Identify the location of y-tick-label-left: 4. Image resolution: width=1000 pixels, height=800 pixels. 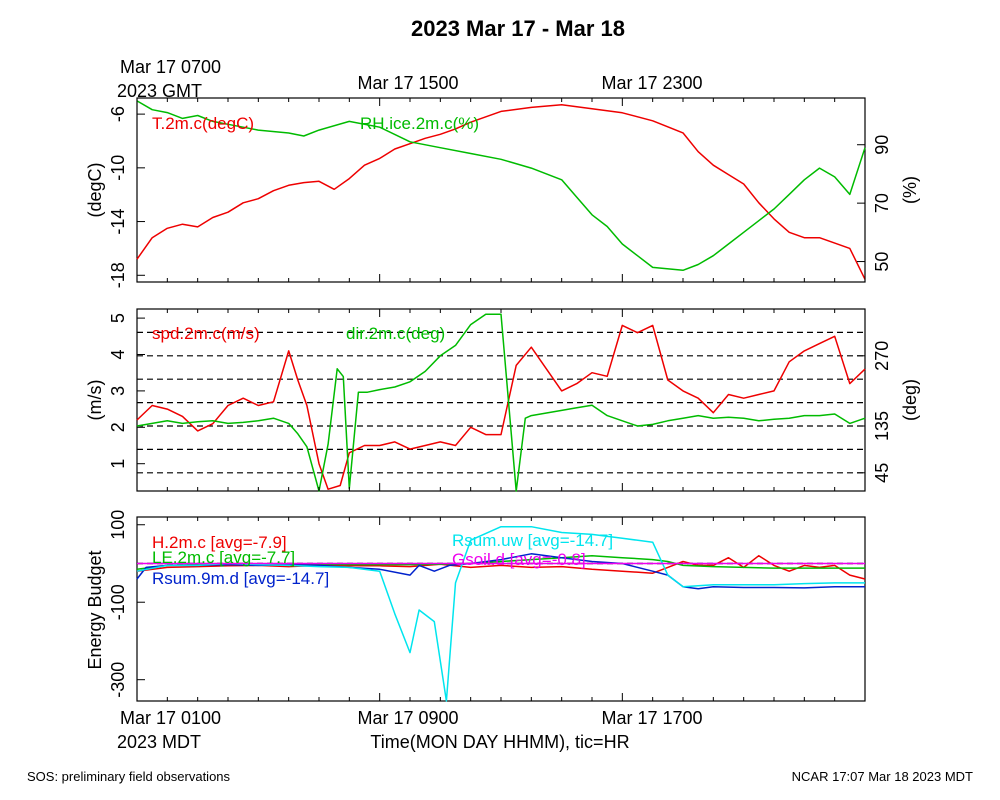
(118, 354).